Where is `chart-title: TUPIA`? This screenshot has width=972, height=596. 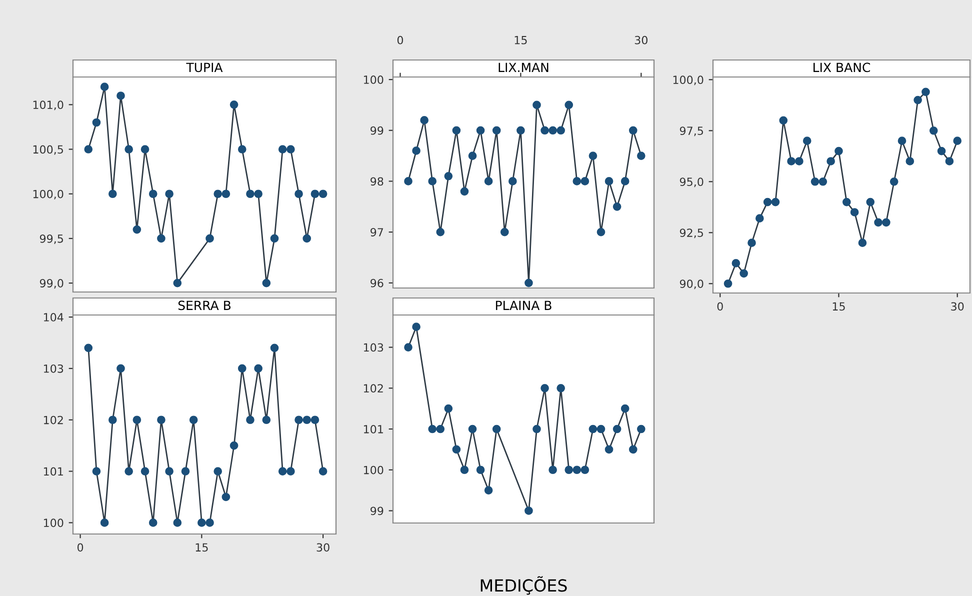
chart-title: TUPIA is located at coordinates (204, 67).